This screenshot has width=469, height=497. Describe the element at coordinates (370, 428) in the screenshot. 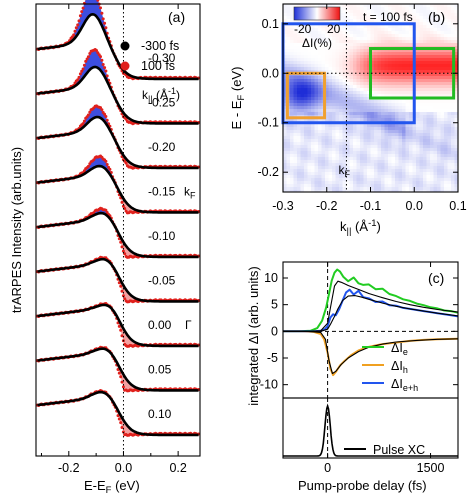

I see `xc-frame` at that location.